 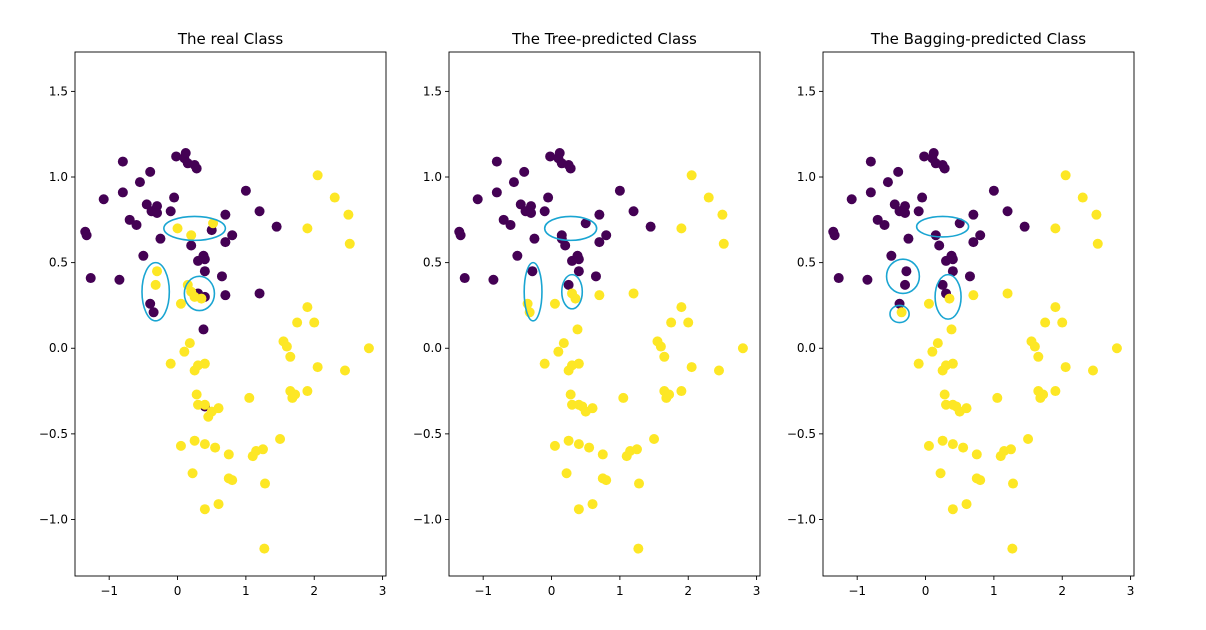 What do you see at coordinates (432, 348) in the screenshot?
I see `y-tick-label: 0.0` at bounding box center [432, 348].